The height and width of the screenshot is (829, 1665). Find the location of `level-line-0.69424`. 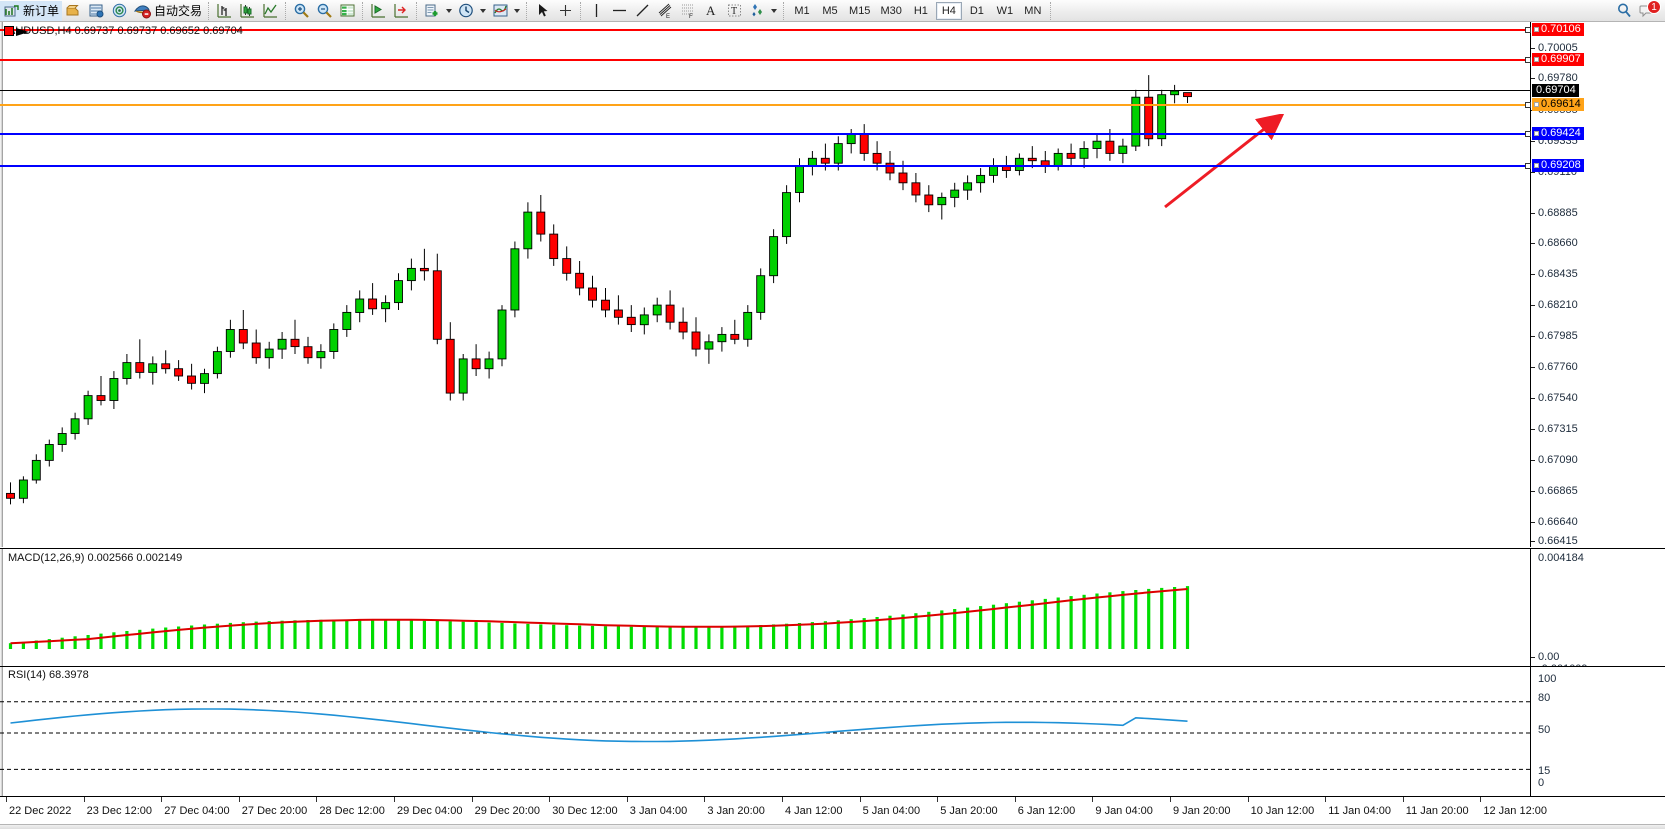

level-line-0.69424 is located at coordinates (765, 134).